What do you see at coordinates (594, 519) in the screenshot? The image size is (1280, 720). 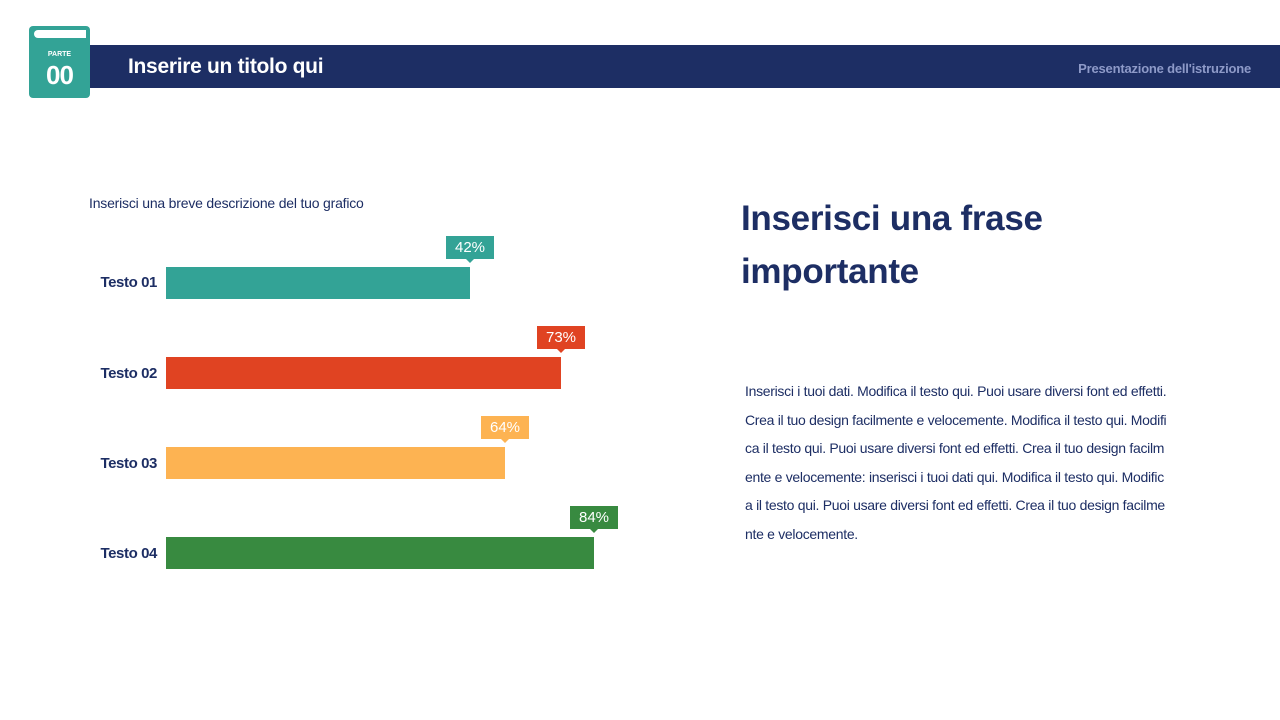 I see `value-label: 84%` at bounding box center [594, 519].